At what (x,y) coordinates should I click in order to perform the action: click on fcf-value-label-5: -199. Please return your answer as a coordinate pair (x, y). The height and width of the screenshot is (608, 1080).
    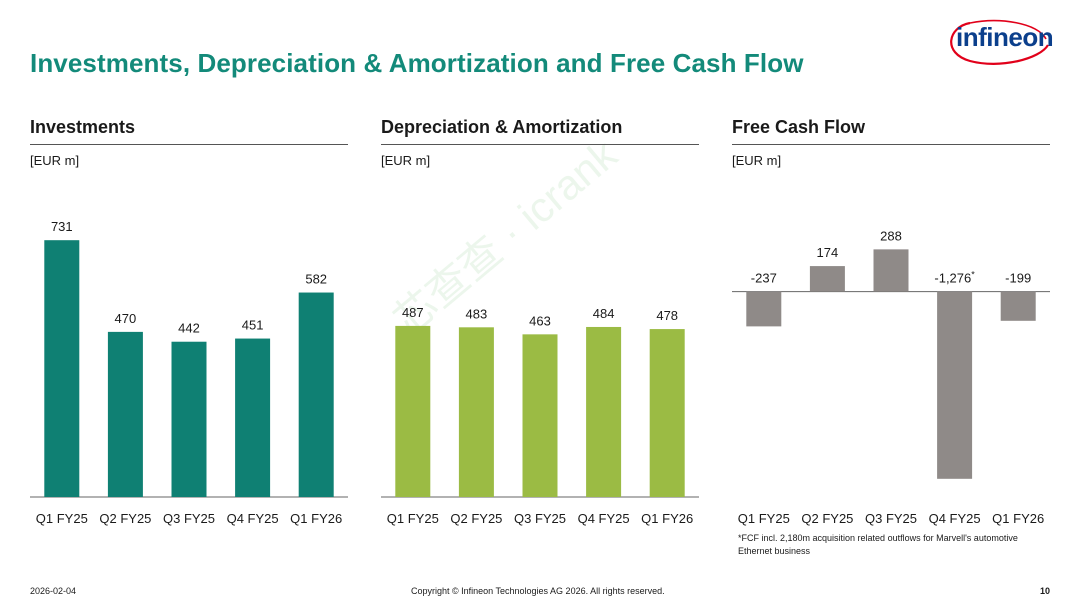
    Looking at the image, I should click on (1018, 278).